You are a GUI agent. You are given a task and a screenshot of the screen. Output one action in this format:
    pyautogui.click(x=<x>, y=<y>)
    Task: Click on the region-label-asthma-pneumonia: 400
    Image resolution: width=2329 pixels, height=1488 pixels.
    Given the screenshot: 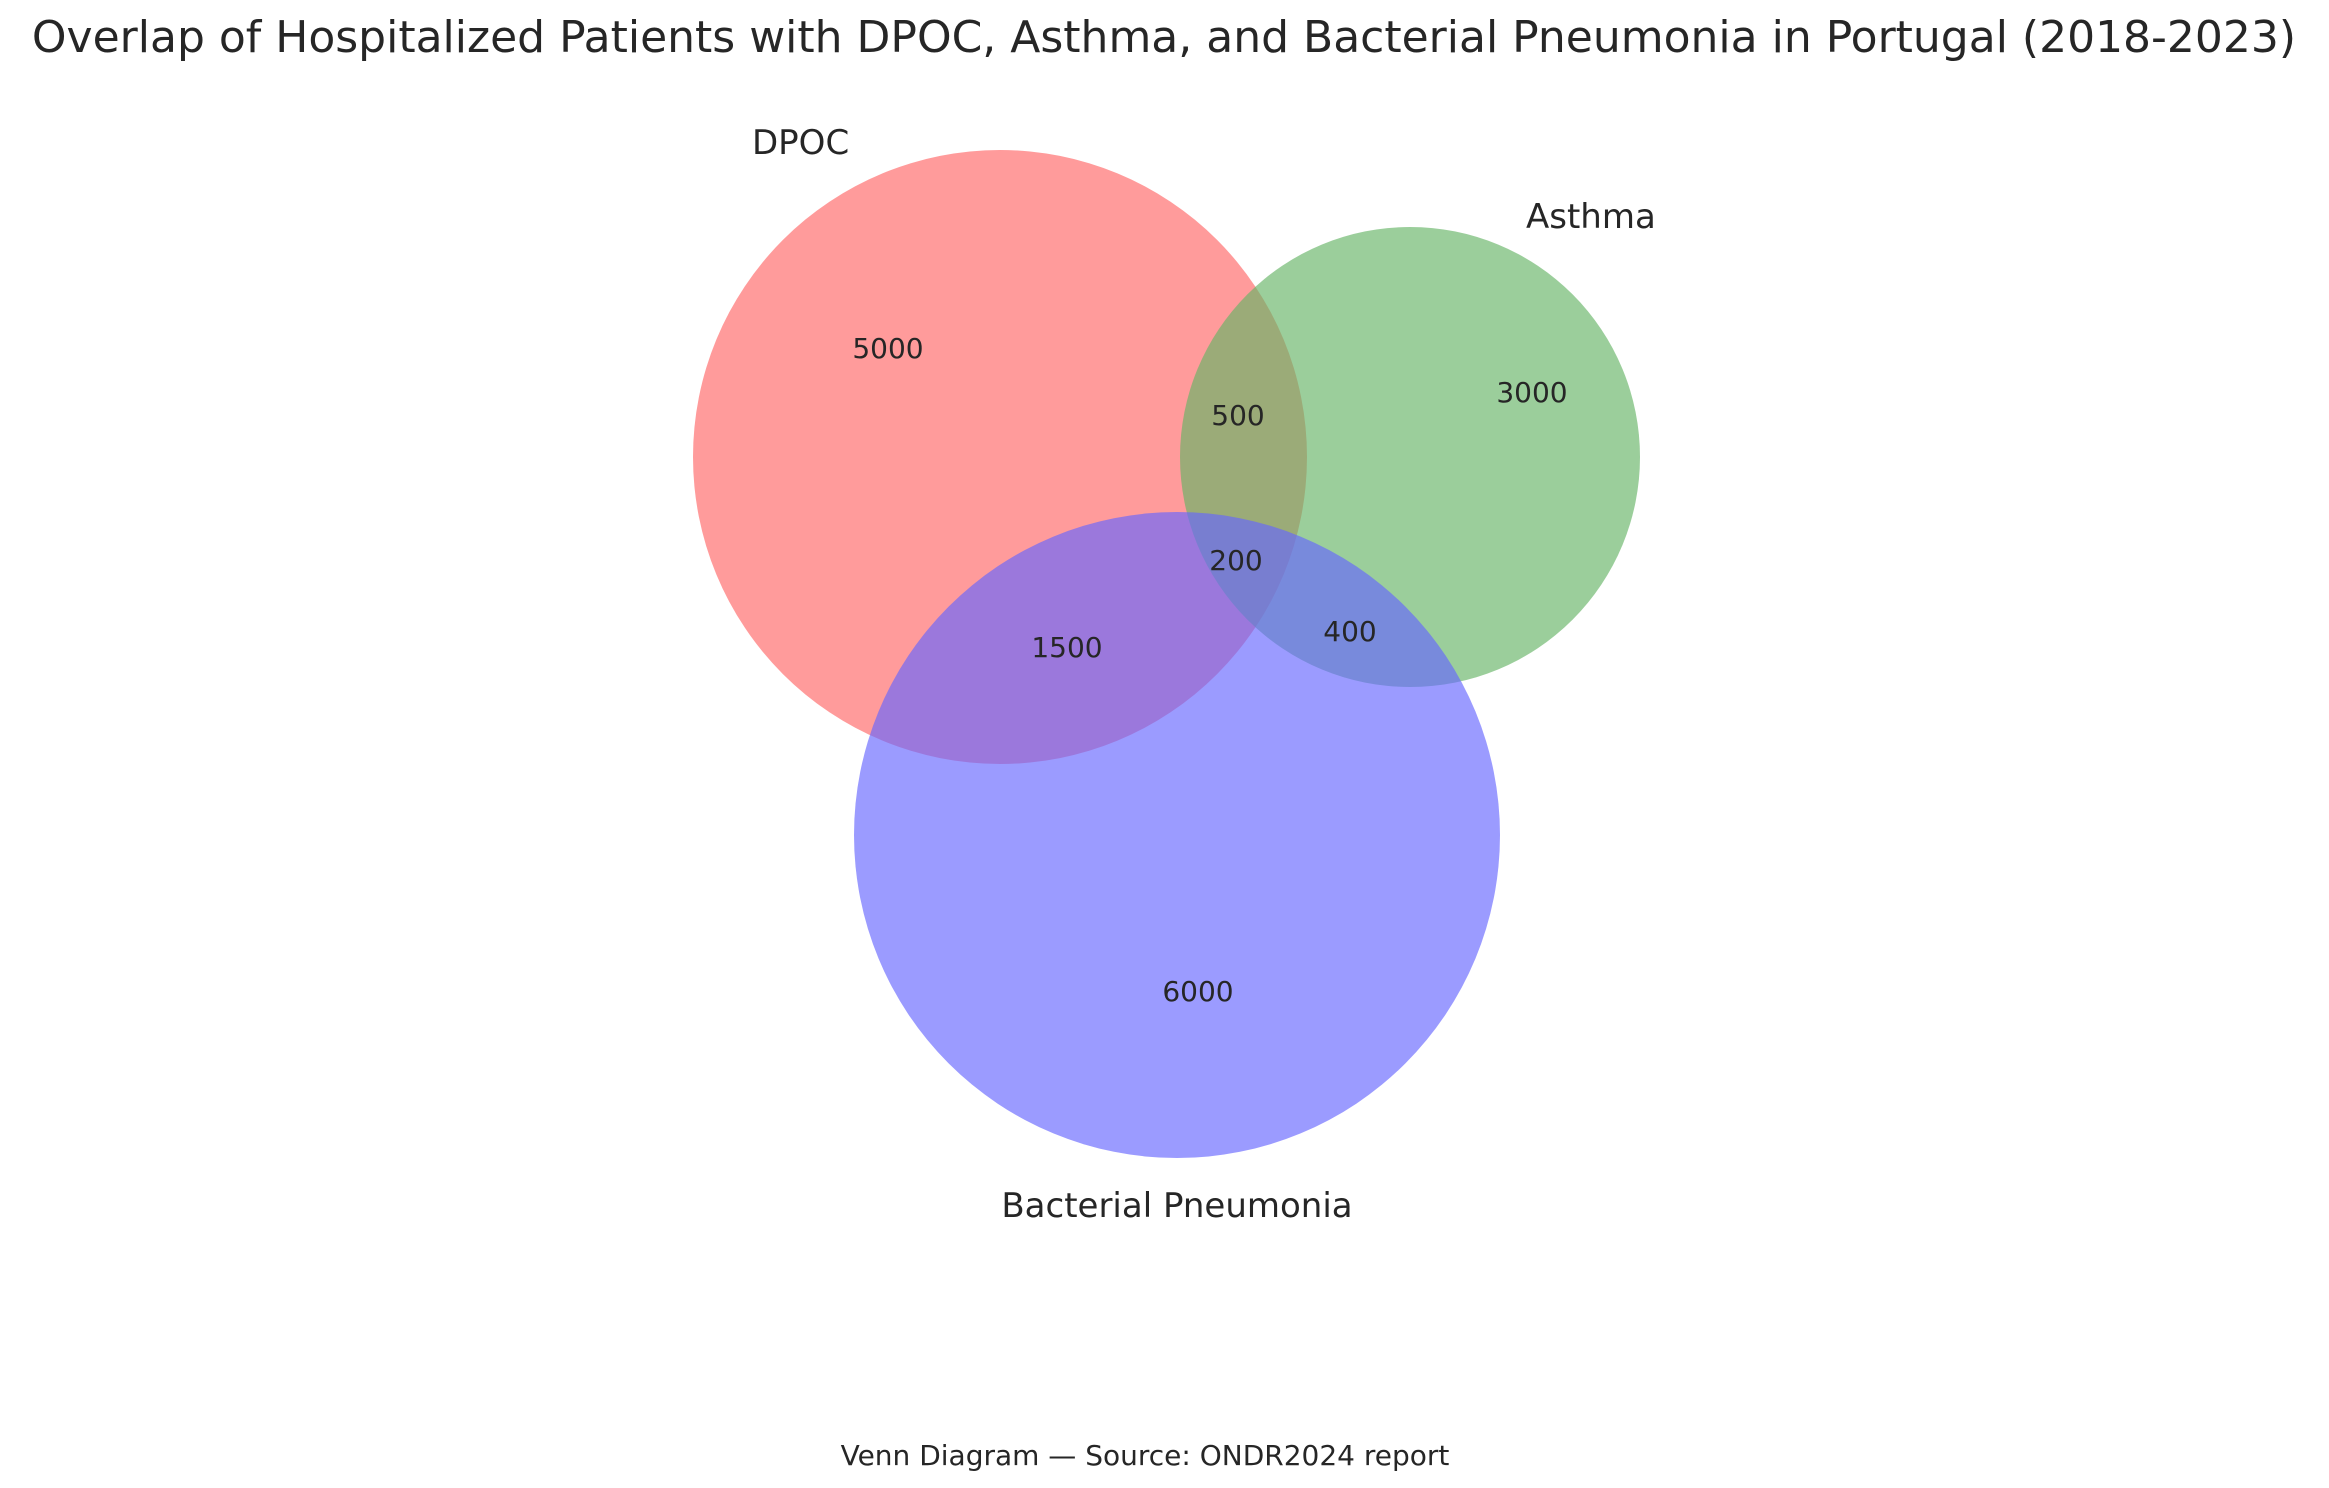 What is the action you would take?
    pyautogui.click(x=1349, y=631)
    